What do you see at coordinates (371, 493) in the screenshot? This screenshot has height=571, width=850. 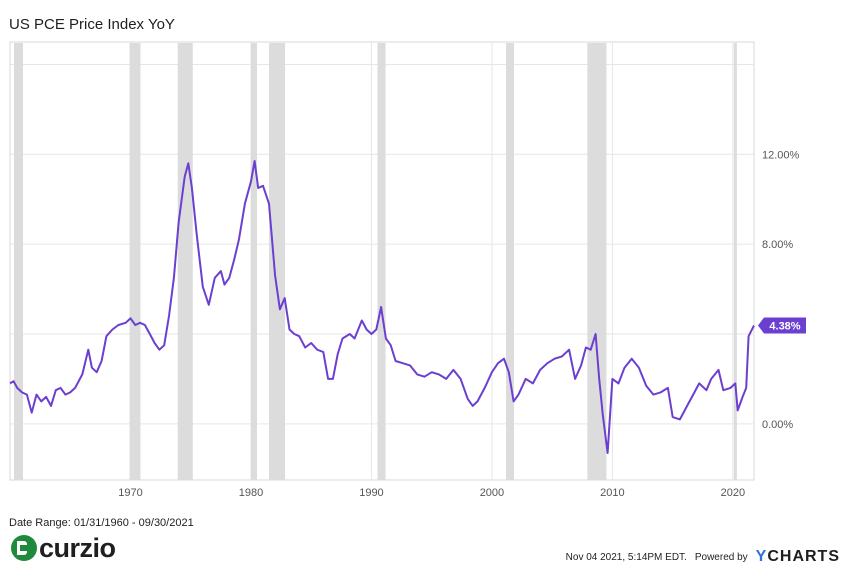 I see `x-tick-label: 1990` at bounding box center [371, 493].